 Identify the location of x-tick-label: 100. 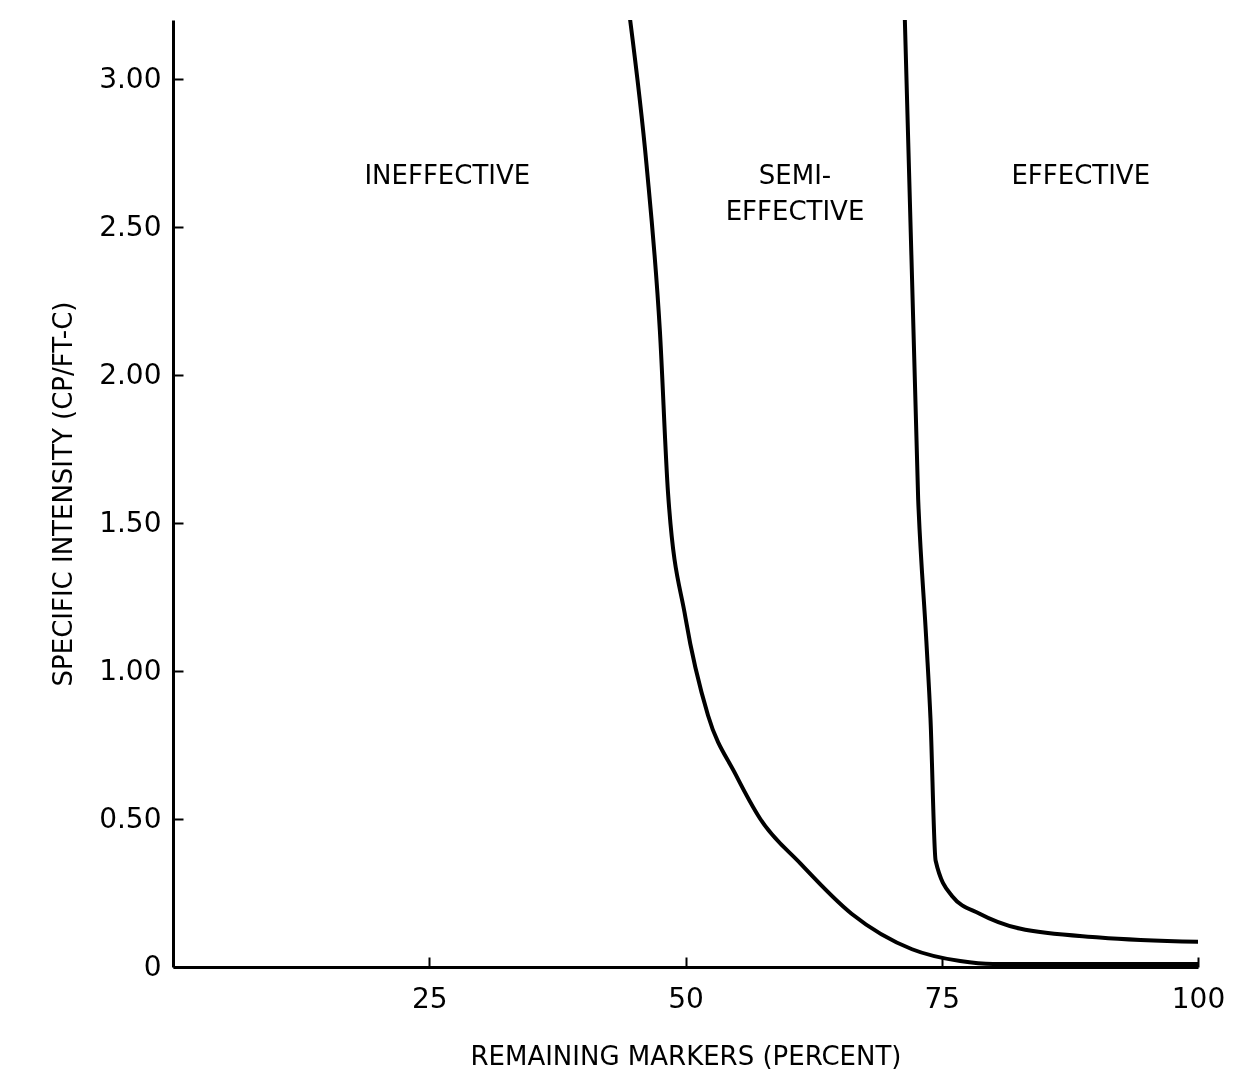
(1198, 998).